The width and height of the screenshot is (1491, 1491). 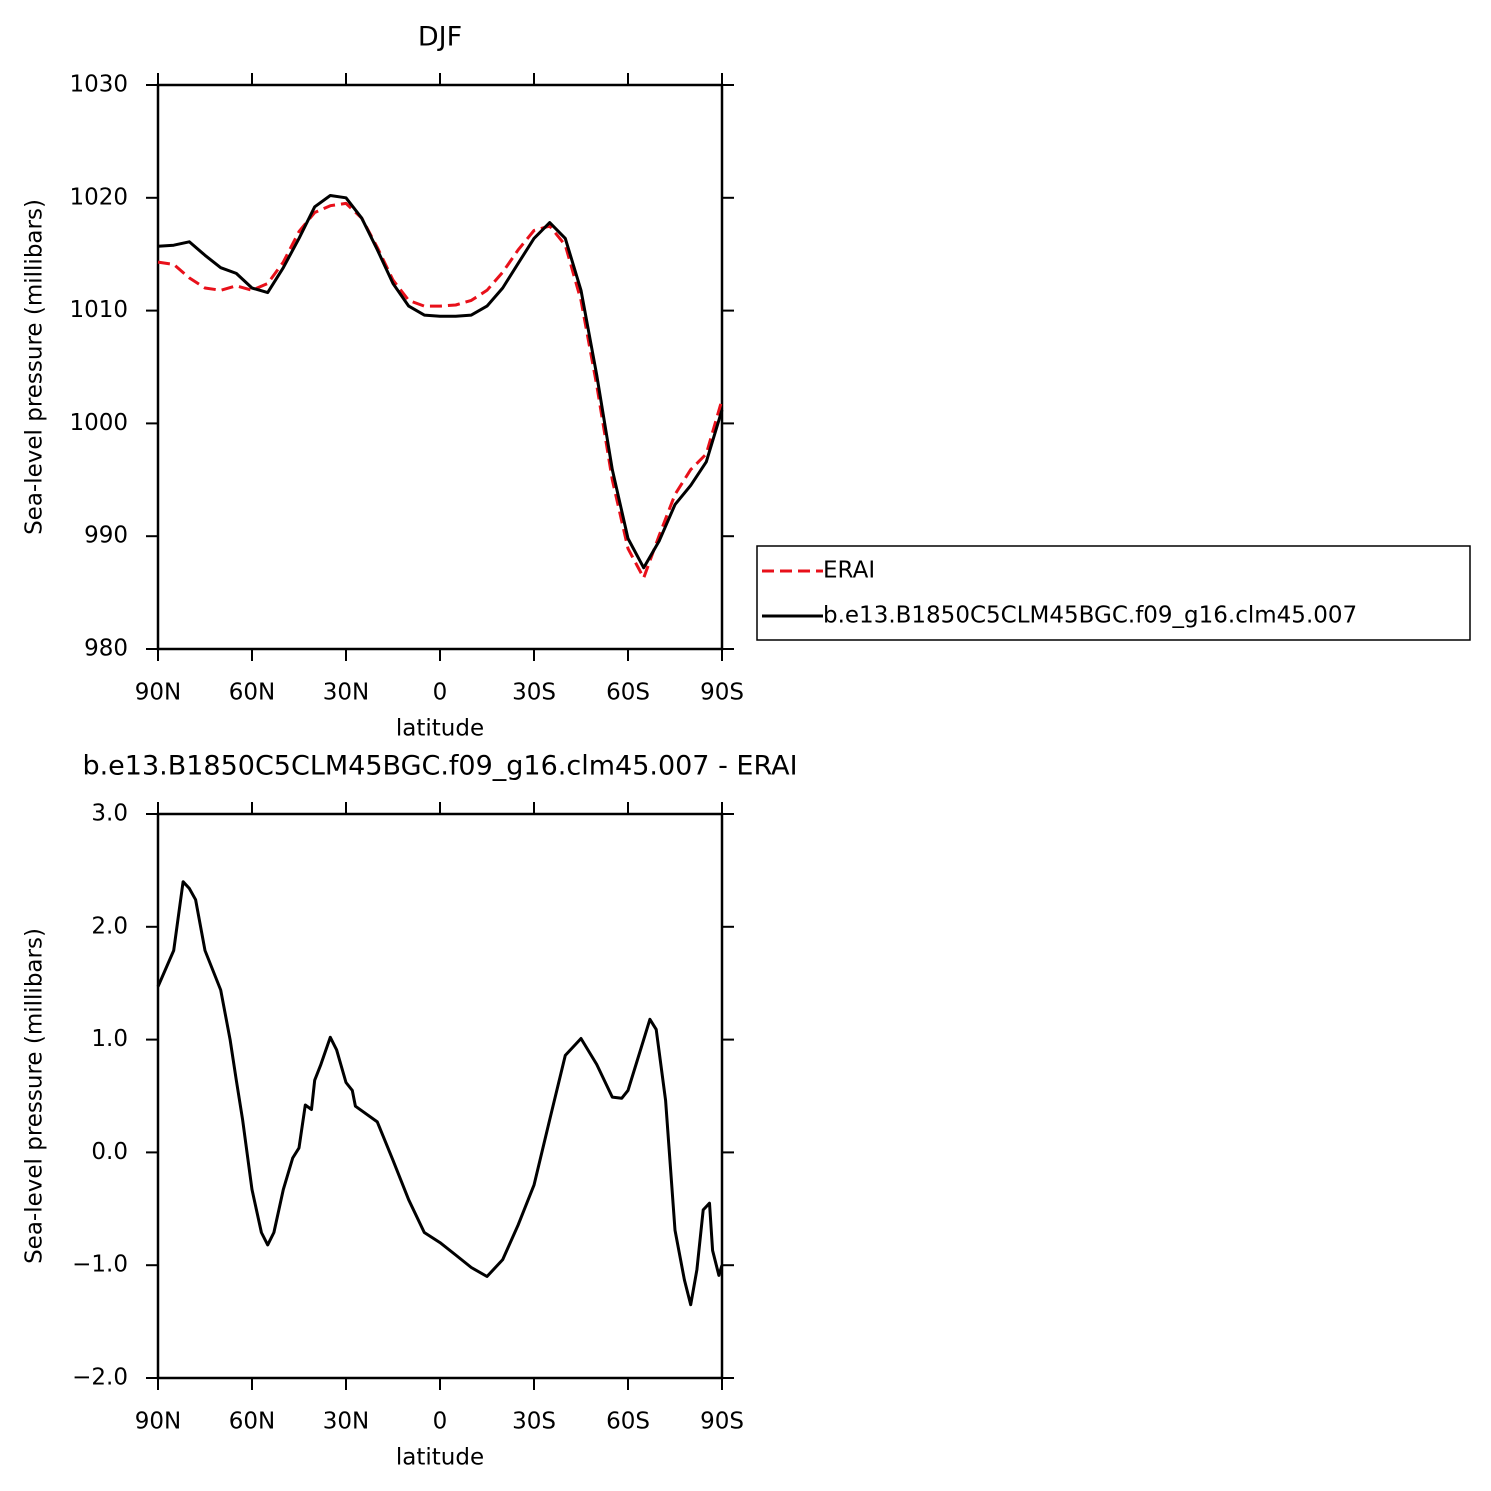 What do you see at coordinates (100, 1378) in the screenshot?
I see `y-tick-label: −2.0` at bounding box center [100, 1378].